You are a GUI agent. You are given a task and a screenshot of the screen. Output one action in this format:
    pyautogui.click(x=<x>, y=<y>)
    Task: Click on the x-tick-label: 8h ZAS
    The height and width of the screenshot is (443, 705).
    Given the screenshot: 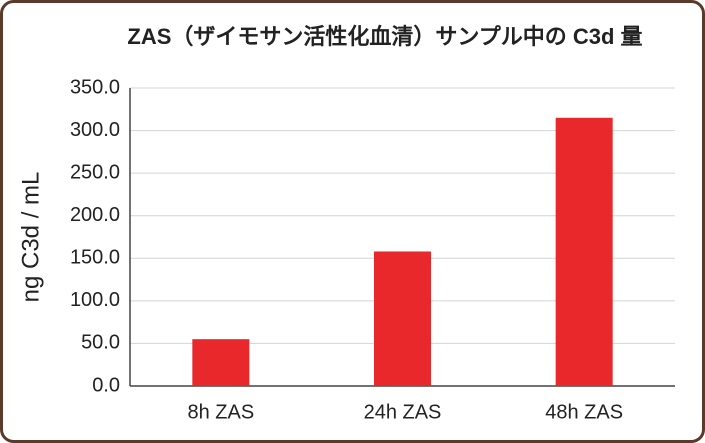 What is the action you would take?
    pyautogui.click(x=220, y=412)
    